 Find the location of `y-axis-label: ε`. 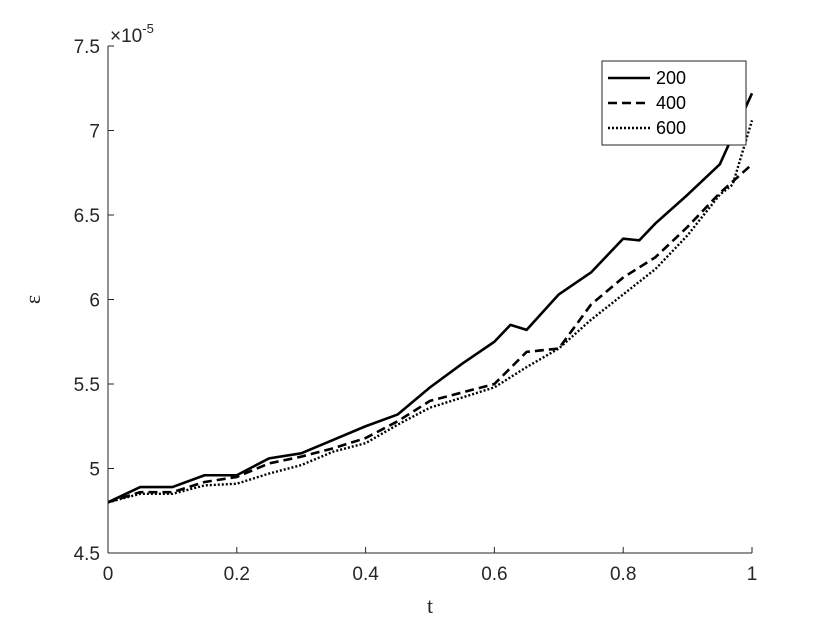

y-axis-label: ε is located at coordinates (32, 299).